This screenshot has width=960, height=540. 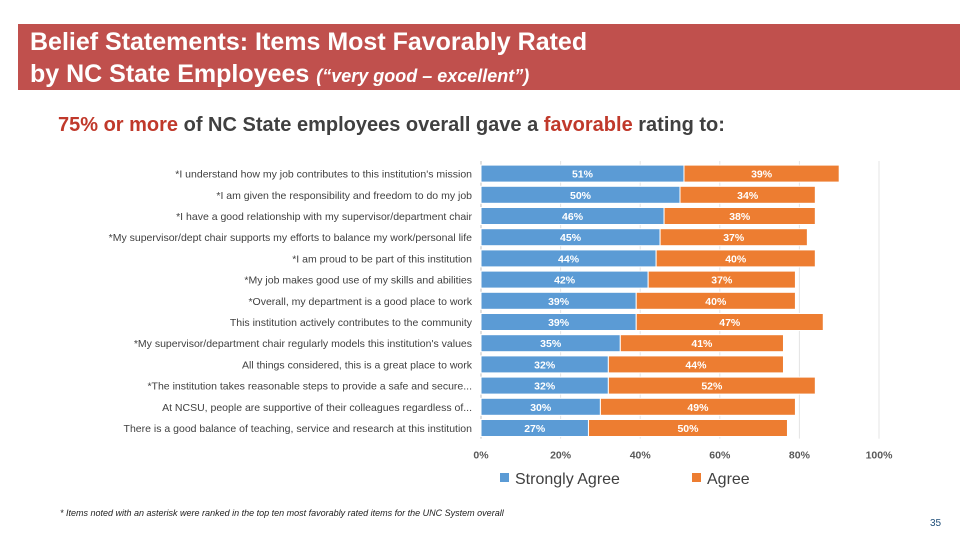 I want to click on x-tick-label: 100%, so click(x=880, y=456).